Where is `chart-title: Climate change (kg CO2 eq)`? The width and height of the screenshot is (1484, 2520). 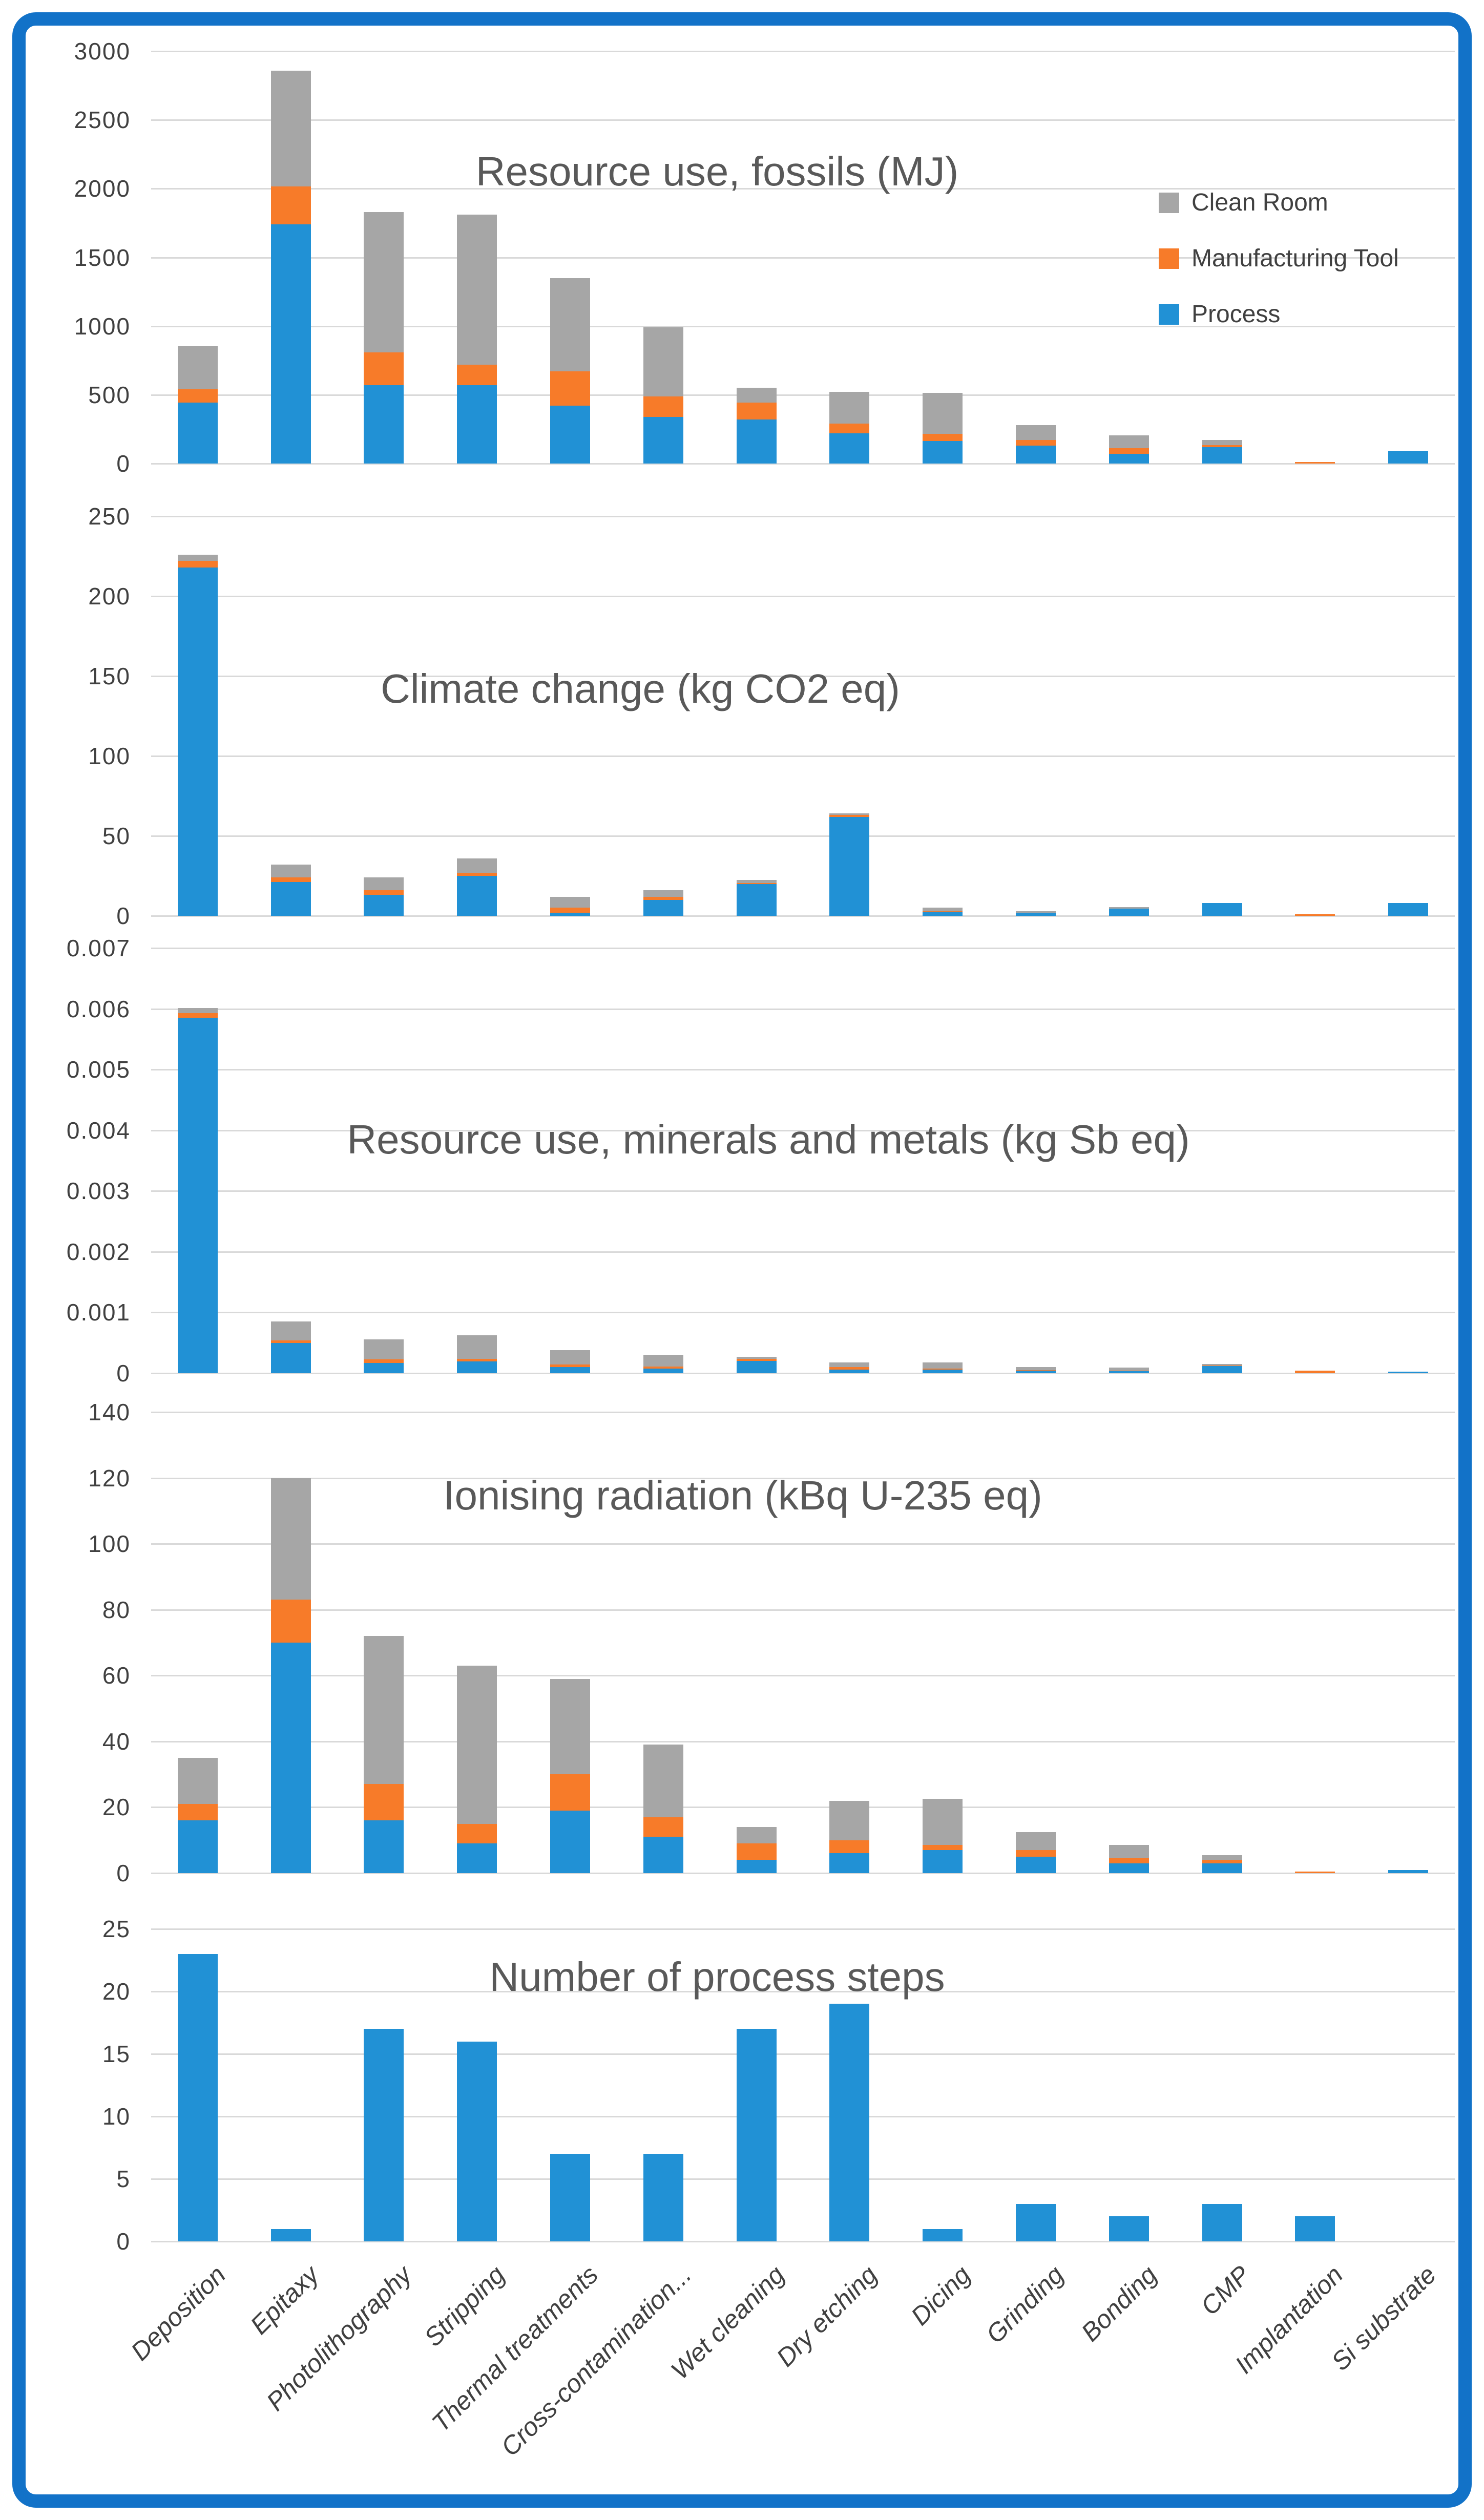
chart-title: Climate change (kg CO2 eq) is located at coordinates (640, 688).